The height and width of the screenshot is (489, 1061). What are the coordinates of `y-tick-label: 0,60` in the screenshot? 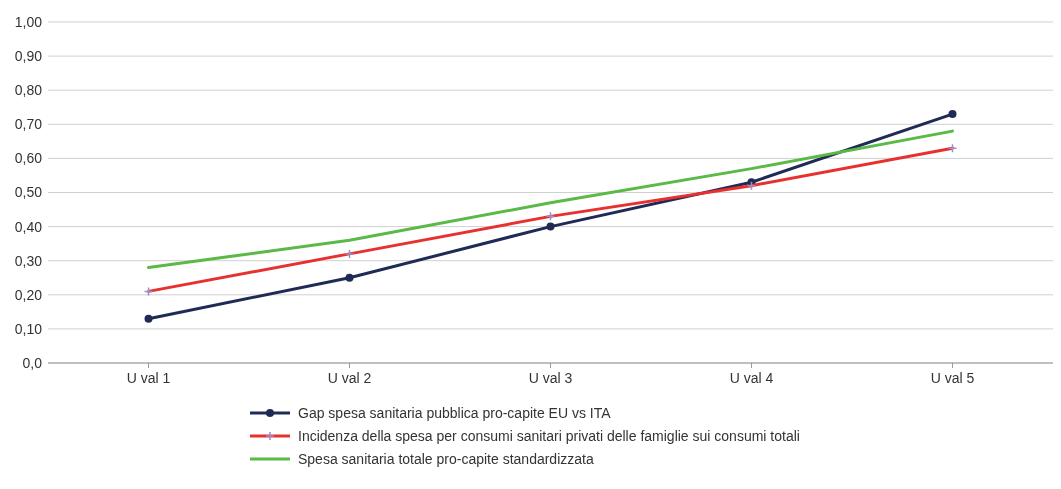 It's located at (28, 158).